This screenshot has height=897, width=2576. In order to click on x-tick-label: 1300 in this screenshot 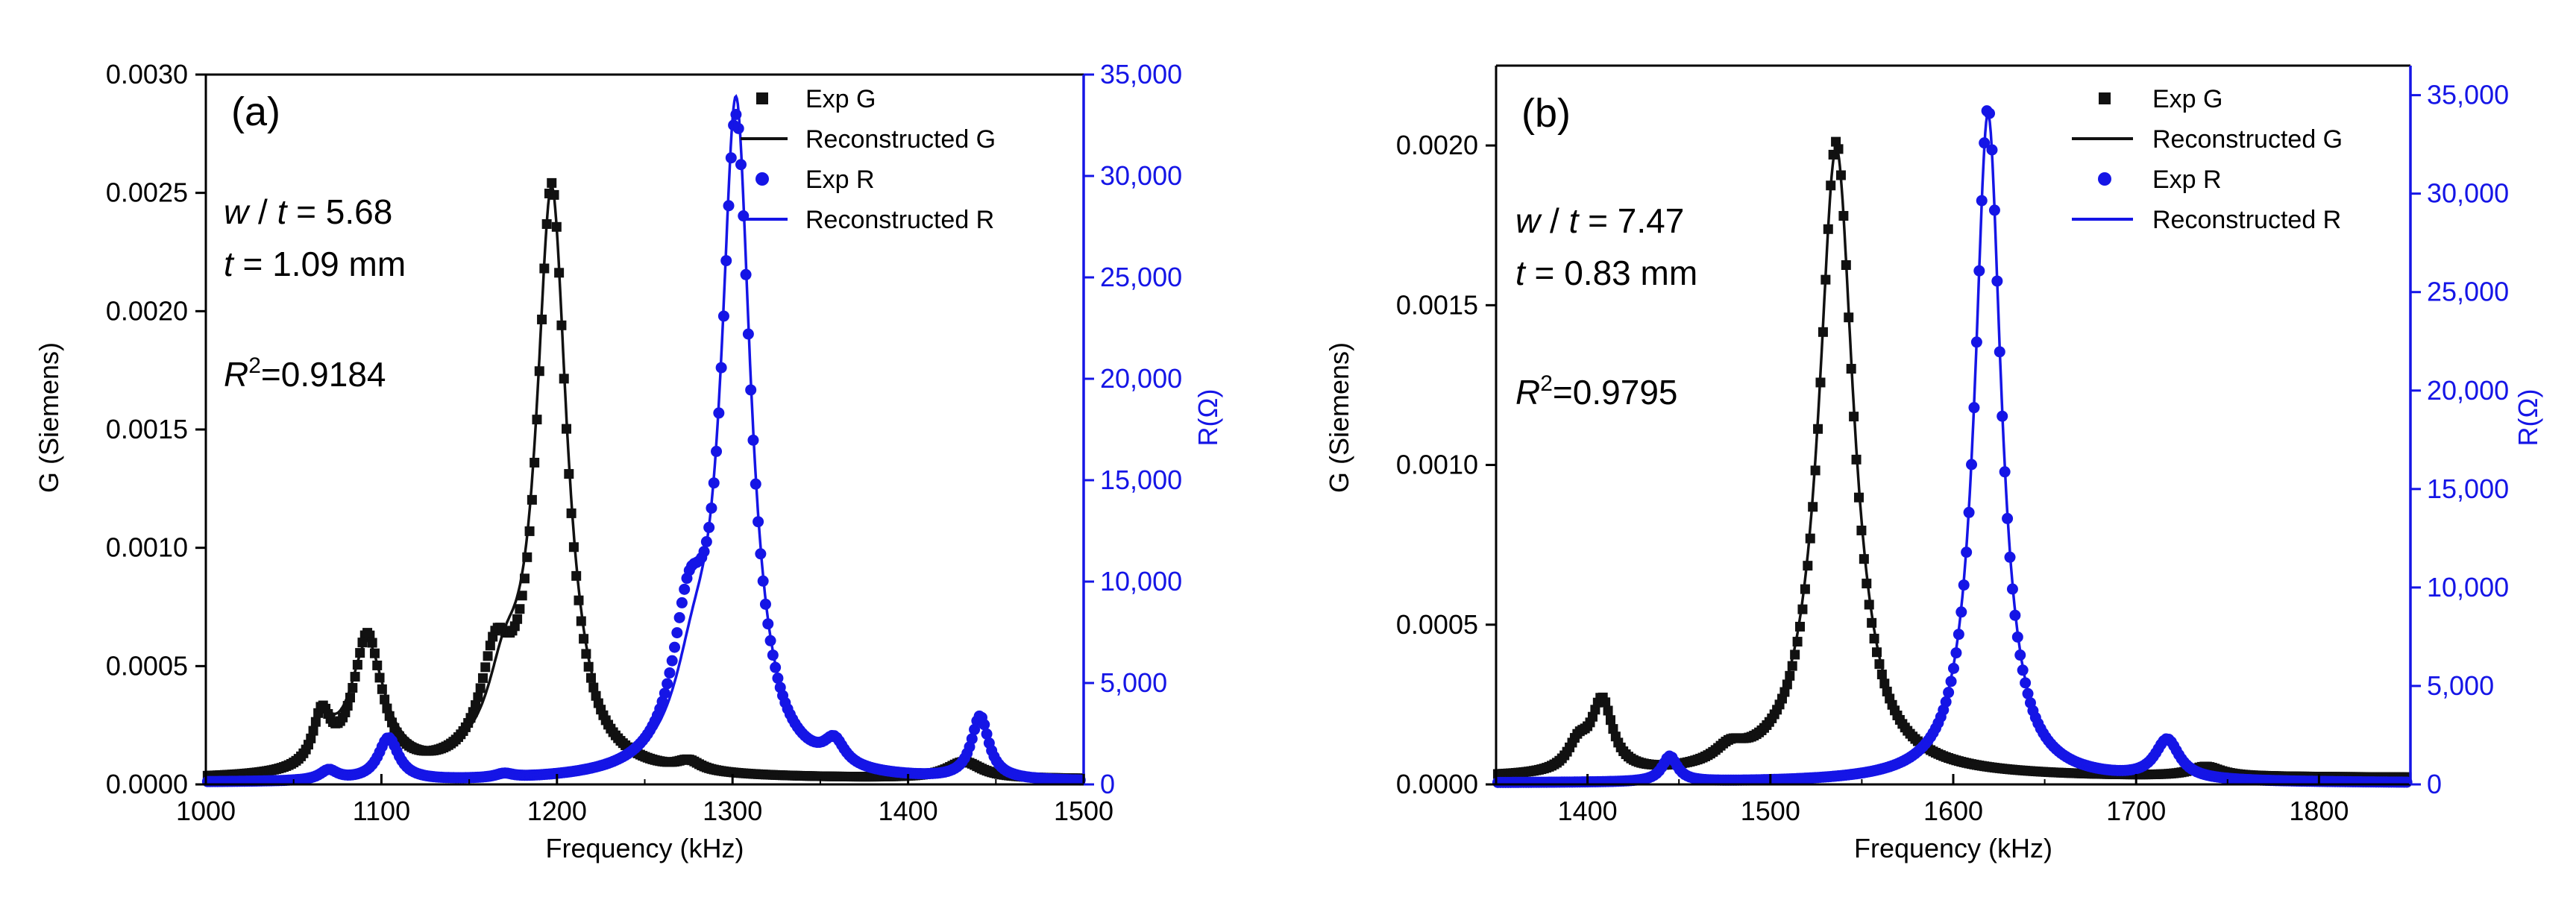, I will do `click(733, 811)`.